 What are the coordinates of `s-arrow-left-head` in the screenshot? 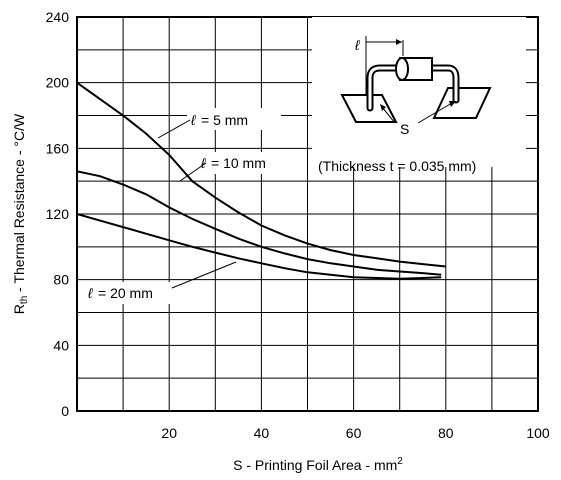 It's located at (383, 107).